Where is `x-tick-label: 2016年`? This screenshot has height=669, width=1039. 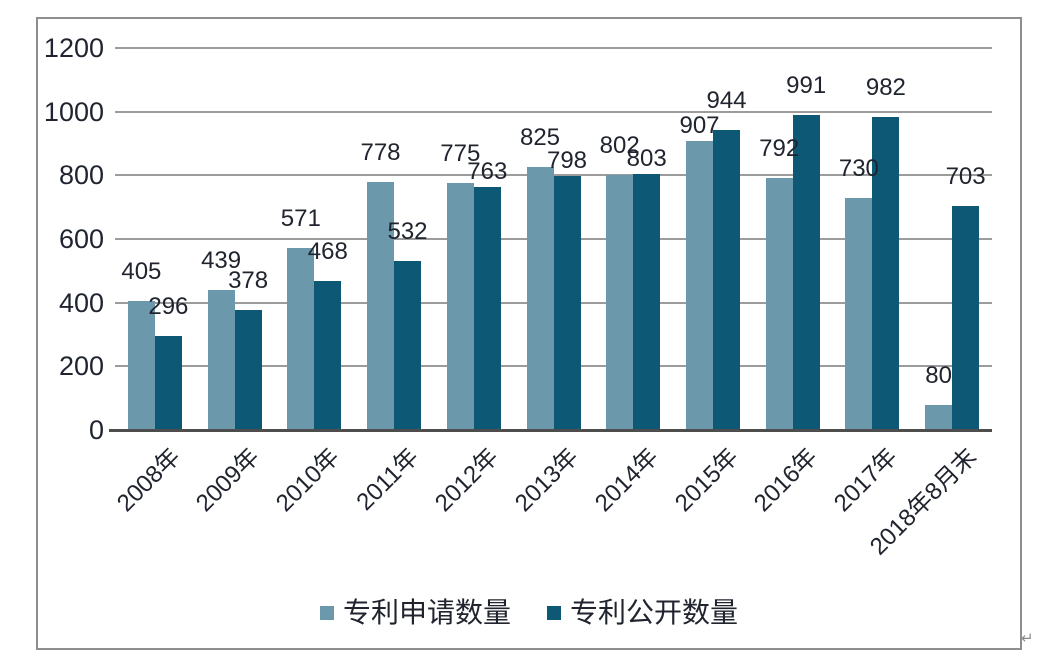 x-tick-label: 2016年 is located at coordinates (786, 480).